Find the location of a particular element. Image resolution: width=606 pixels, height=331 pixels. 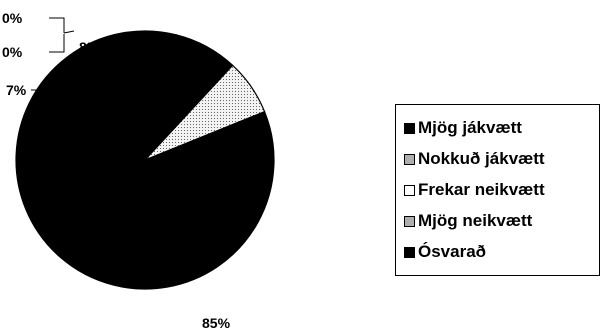

data-label-osvarad: 85% is located at coordinates (216, 323).